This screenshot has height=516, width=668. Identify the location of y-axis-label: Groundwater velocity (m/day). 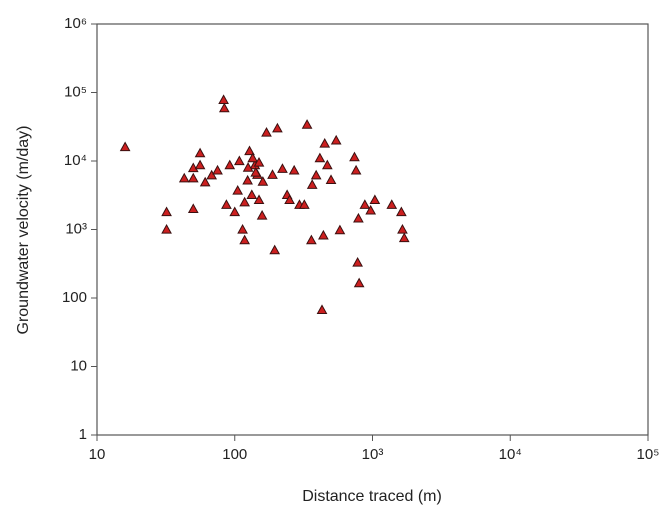
(23, 230).